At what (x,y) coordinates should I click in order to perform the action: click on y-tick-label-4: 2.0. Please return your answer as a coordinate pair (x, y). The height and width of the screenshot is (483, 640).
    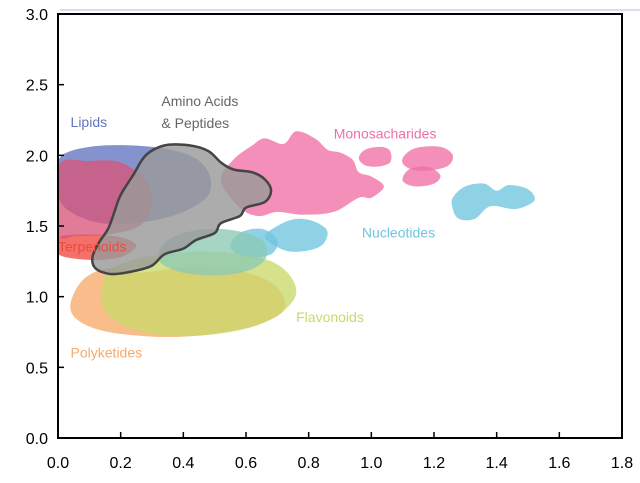
    Looking at the image, I should click on (37, 156).